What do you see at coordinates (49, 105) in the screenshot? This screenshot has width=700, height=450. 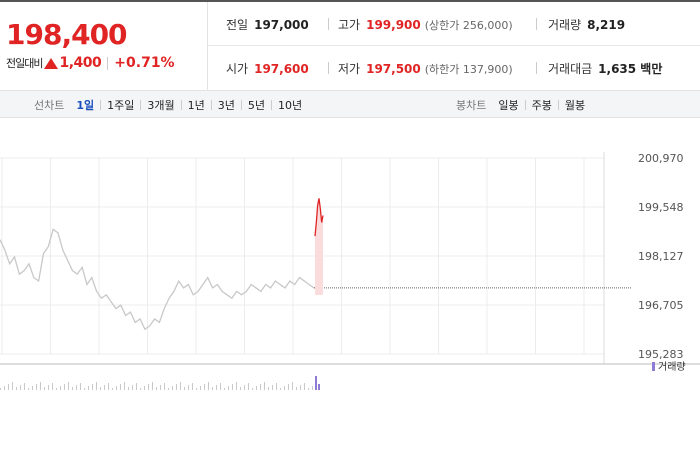 I see `line-chart-label: 선차트` at bounding box center [49, 105].